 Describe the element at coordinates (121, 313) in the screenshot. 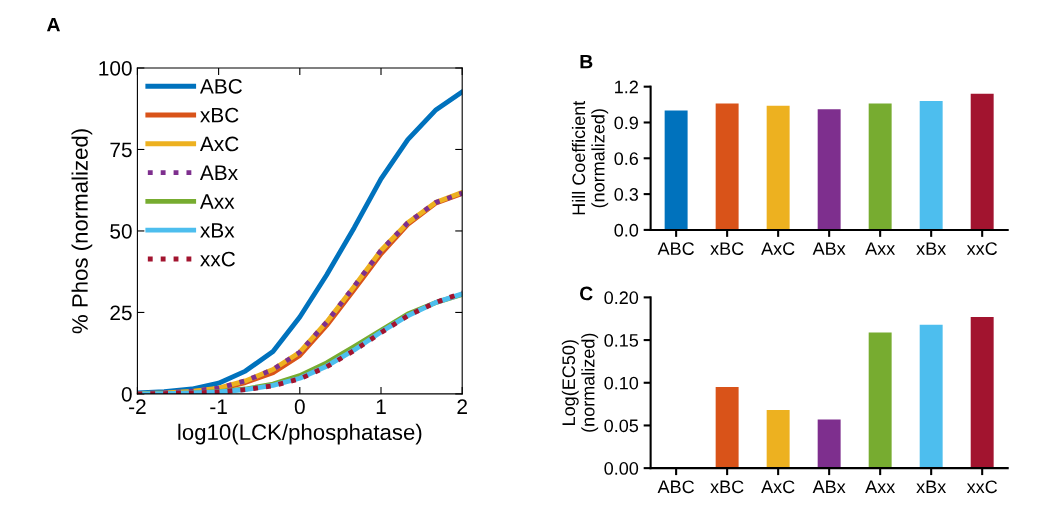

I see `y-tick-label: 25` at that location.